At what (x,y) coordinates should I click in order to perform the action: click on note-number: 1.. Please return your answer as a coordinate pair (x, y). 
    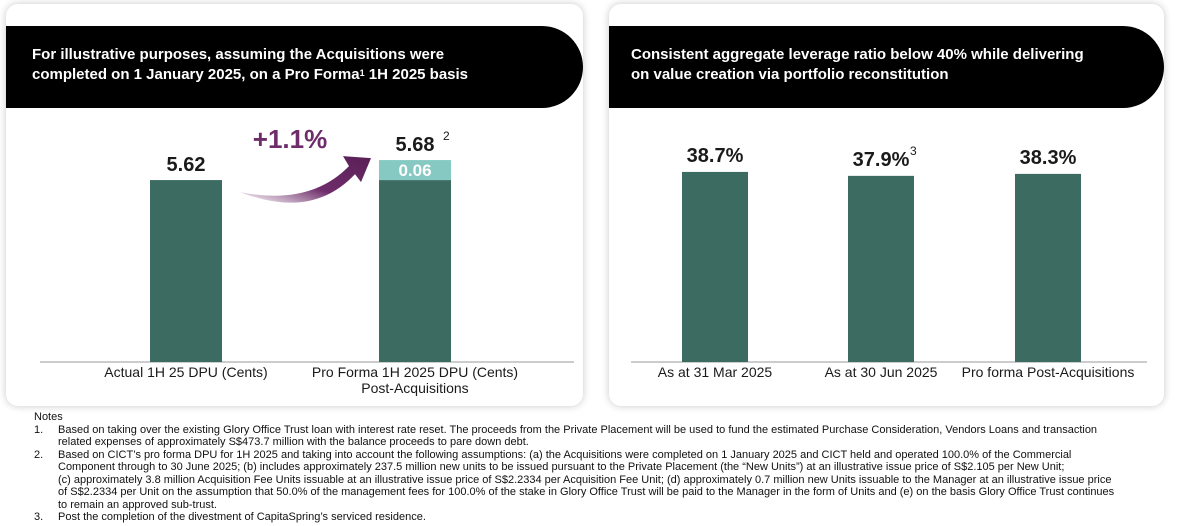
    Looking at the image, I should click on (39, 429).